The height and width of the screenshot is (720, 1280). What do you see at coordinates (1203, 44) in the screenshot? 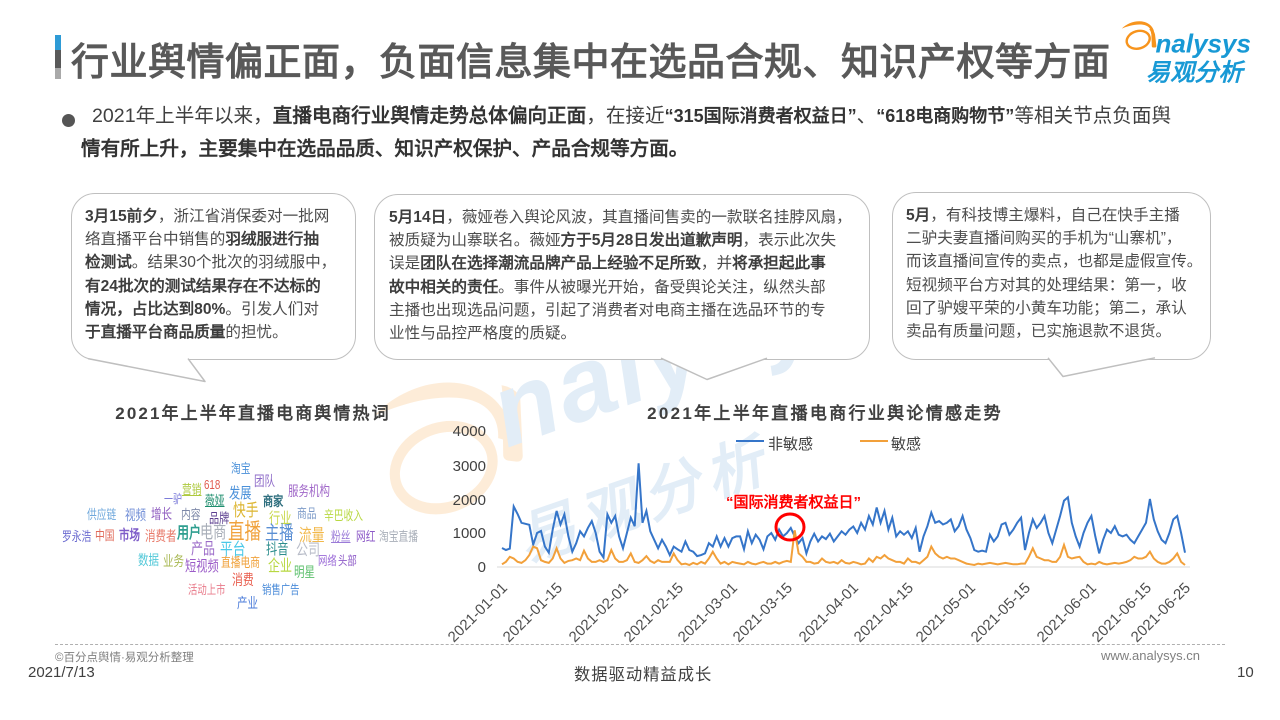
I see `svg-text: nalysys` at bounding box center [1203, 44].